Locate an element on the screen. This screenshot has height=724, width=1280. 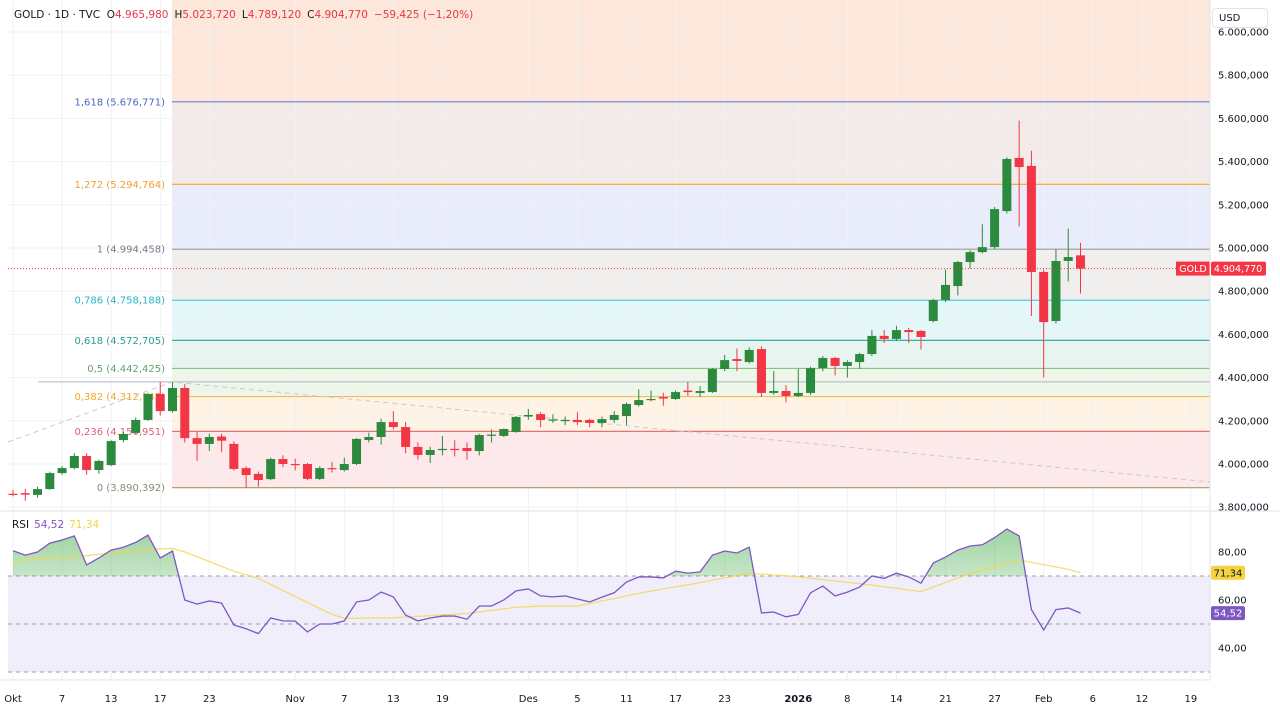
rsi-tick-label: 80,00 is located at coordinates (1232, 553).